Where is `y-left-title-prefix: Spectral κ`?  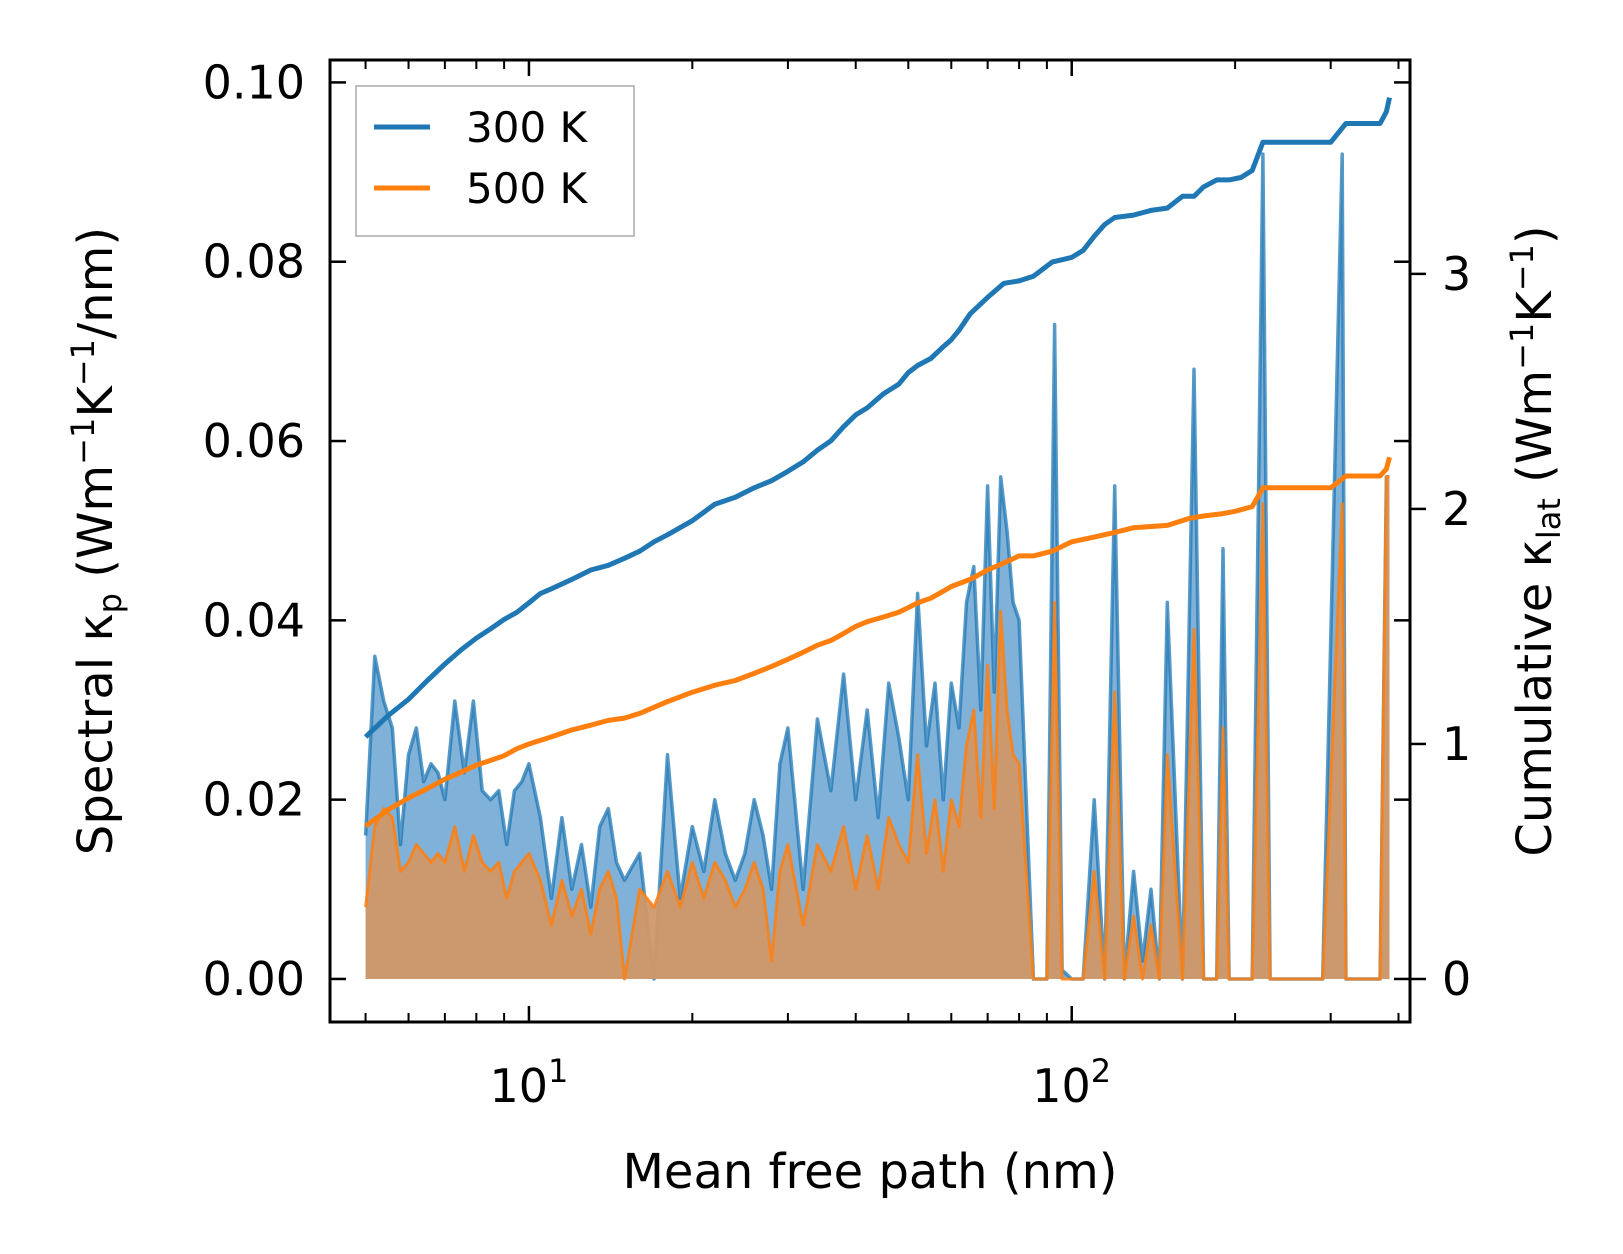
y-left-title-prefix: Spectral κ is located at coordinates (96, 734).